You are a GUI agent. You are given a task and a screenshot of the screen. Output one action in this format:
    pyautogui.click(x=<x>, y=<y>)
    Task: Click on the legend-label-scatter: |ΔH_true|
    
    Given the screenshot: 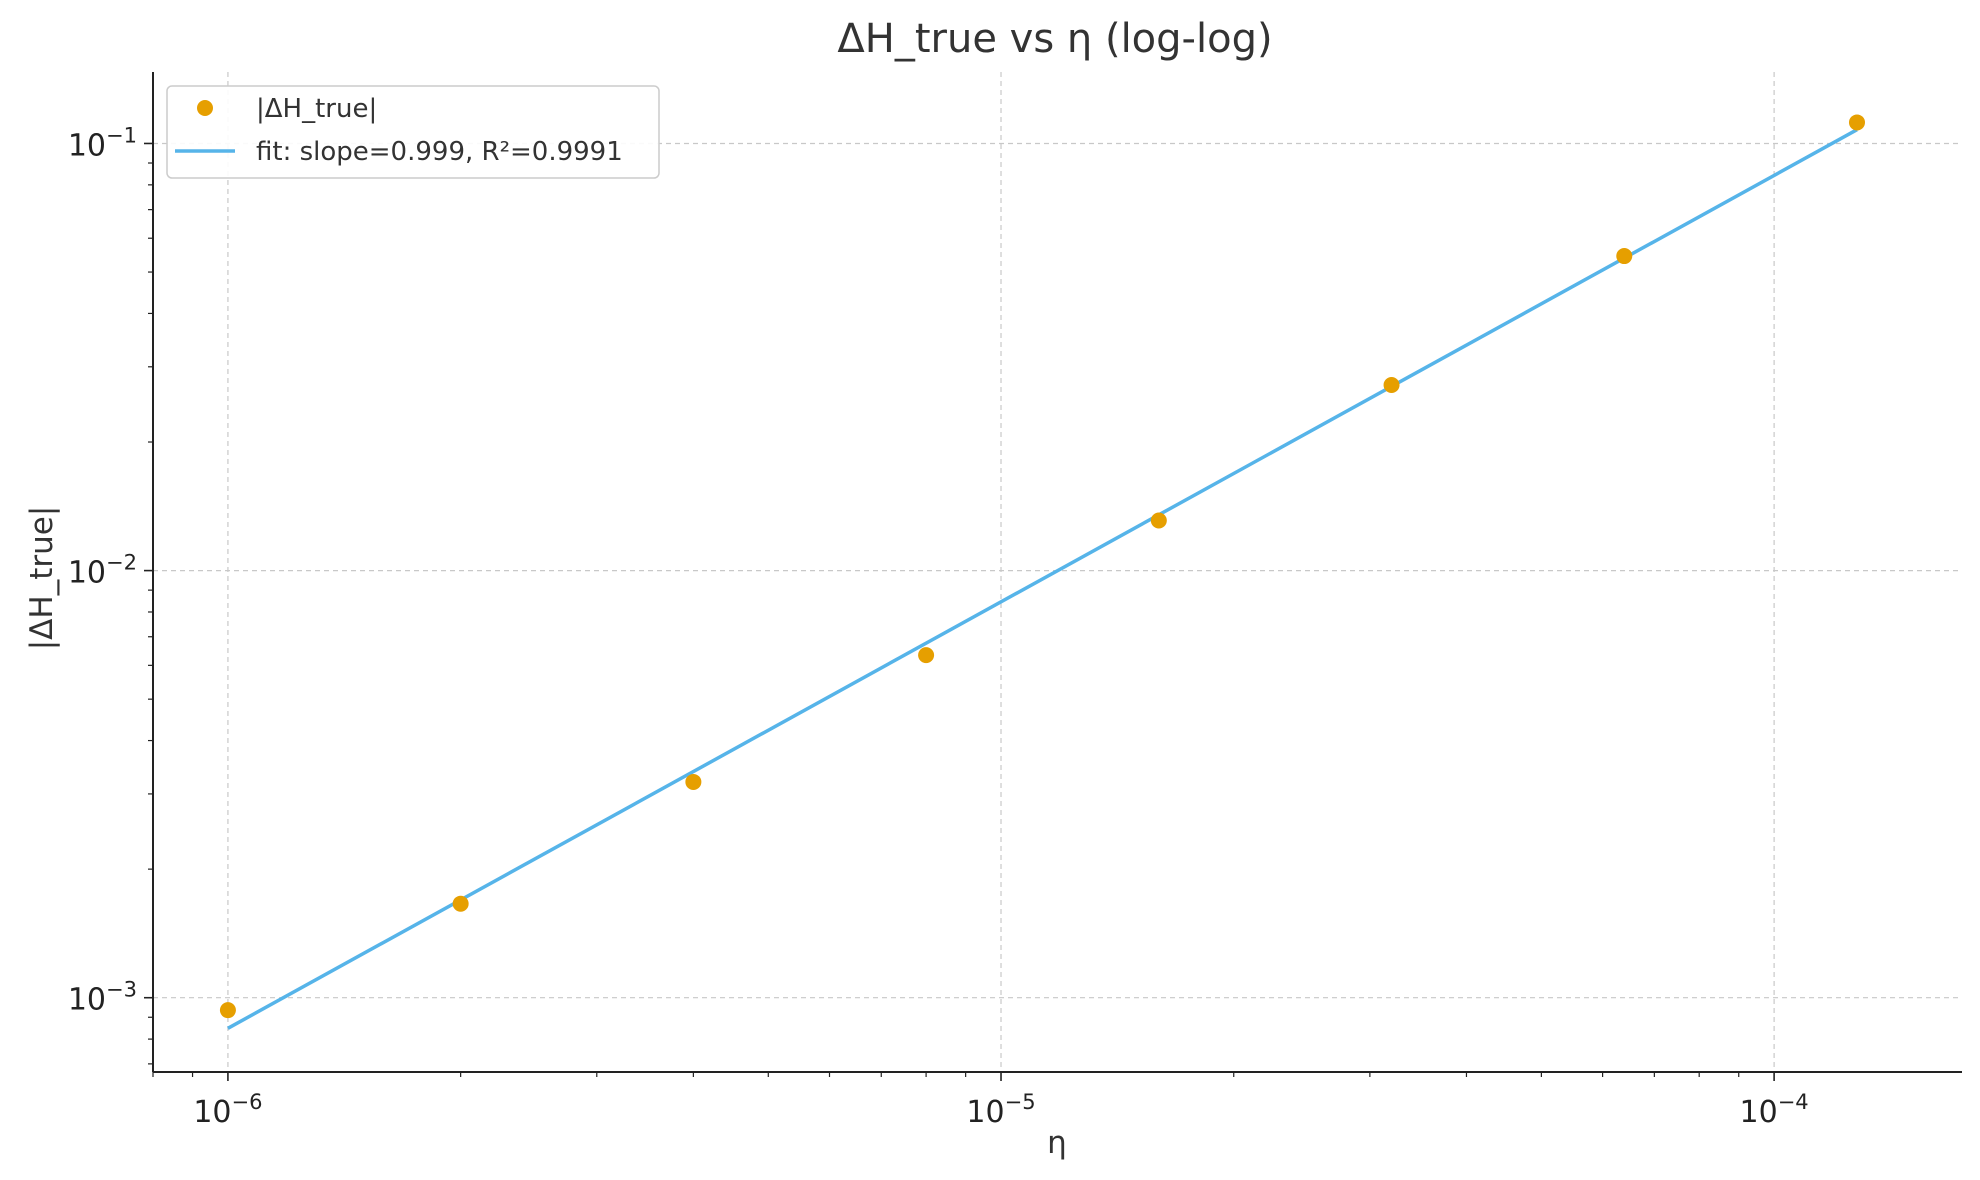 What is the action you would take?
    pyautogui.click(x=316, y=109)
    